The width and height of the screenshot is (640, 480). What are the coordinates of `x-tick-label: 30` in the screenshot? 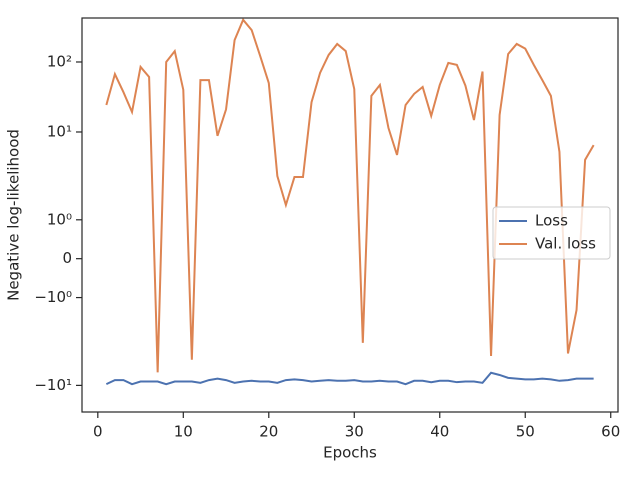 It's located at (354, 432).